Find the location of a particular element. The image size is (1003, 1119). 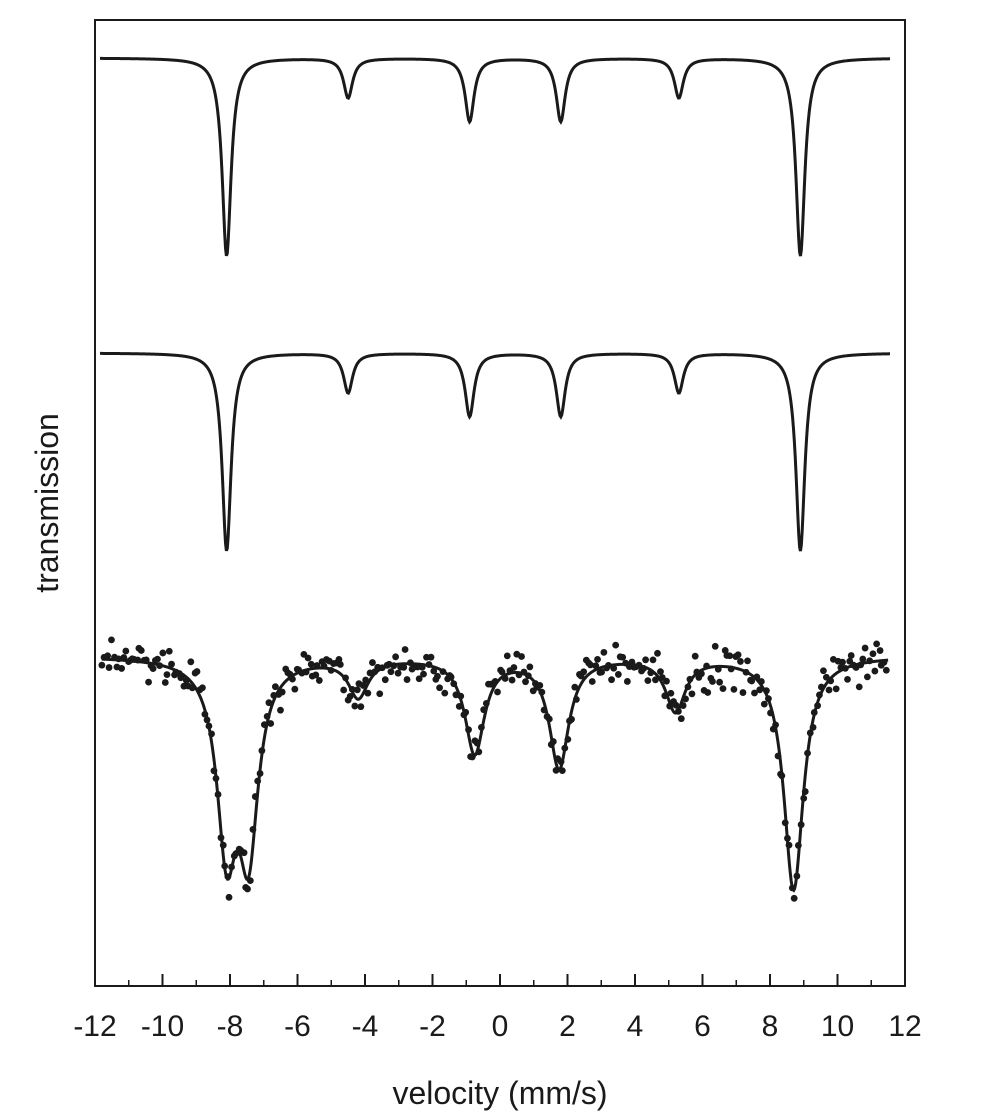

x-tick-label: -8 is located at coordinates (230, 1026).